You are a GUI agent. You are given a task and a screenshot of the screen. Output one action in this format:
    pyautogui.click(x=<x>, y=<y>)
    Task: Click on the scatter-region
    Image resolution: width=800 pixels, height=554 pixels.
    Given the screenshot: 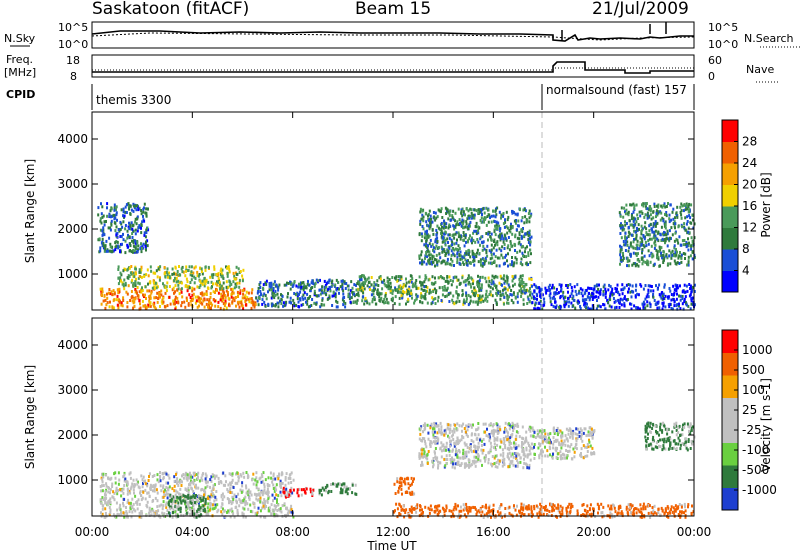 What is the action you would take?
    pyautogui.click(x=298, y=492)
    